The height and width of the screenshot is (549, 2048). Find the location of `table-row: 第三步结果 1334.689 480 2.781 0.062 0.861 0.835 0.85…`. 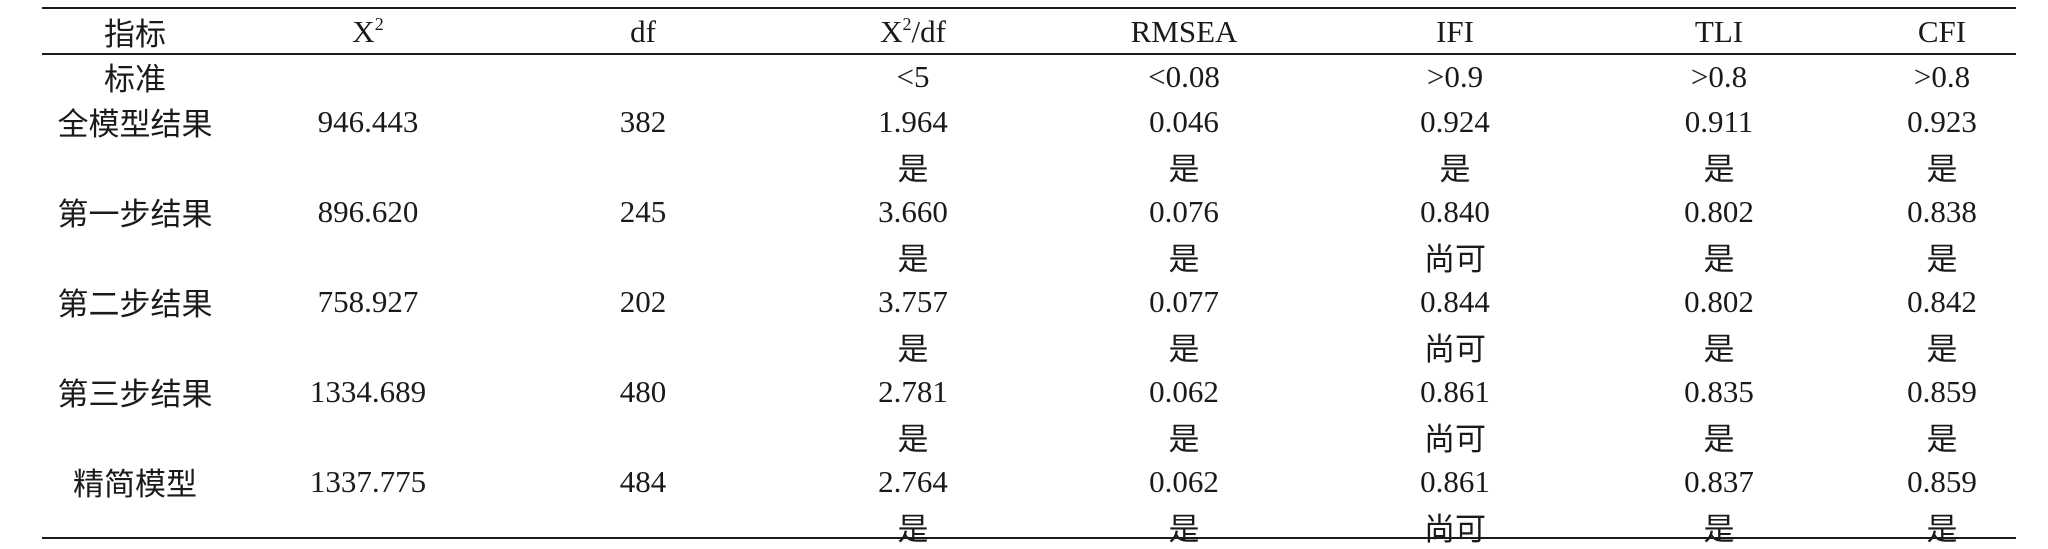

table-row: 第三步结果 1334.689 480 2.781 0.062 0.861 0.835 0.85… is located at coordinates (1039, 391).